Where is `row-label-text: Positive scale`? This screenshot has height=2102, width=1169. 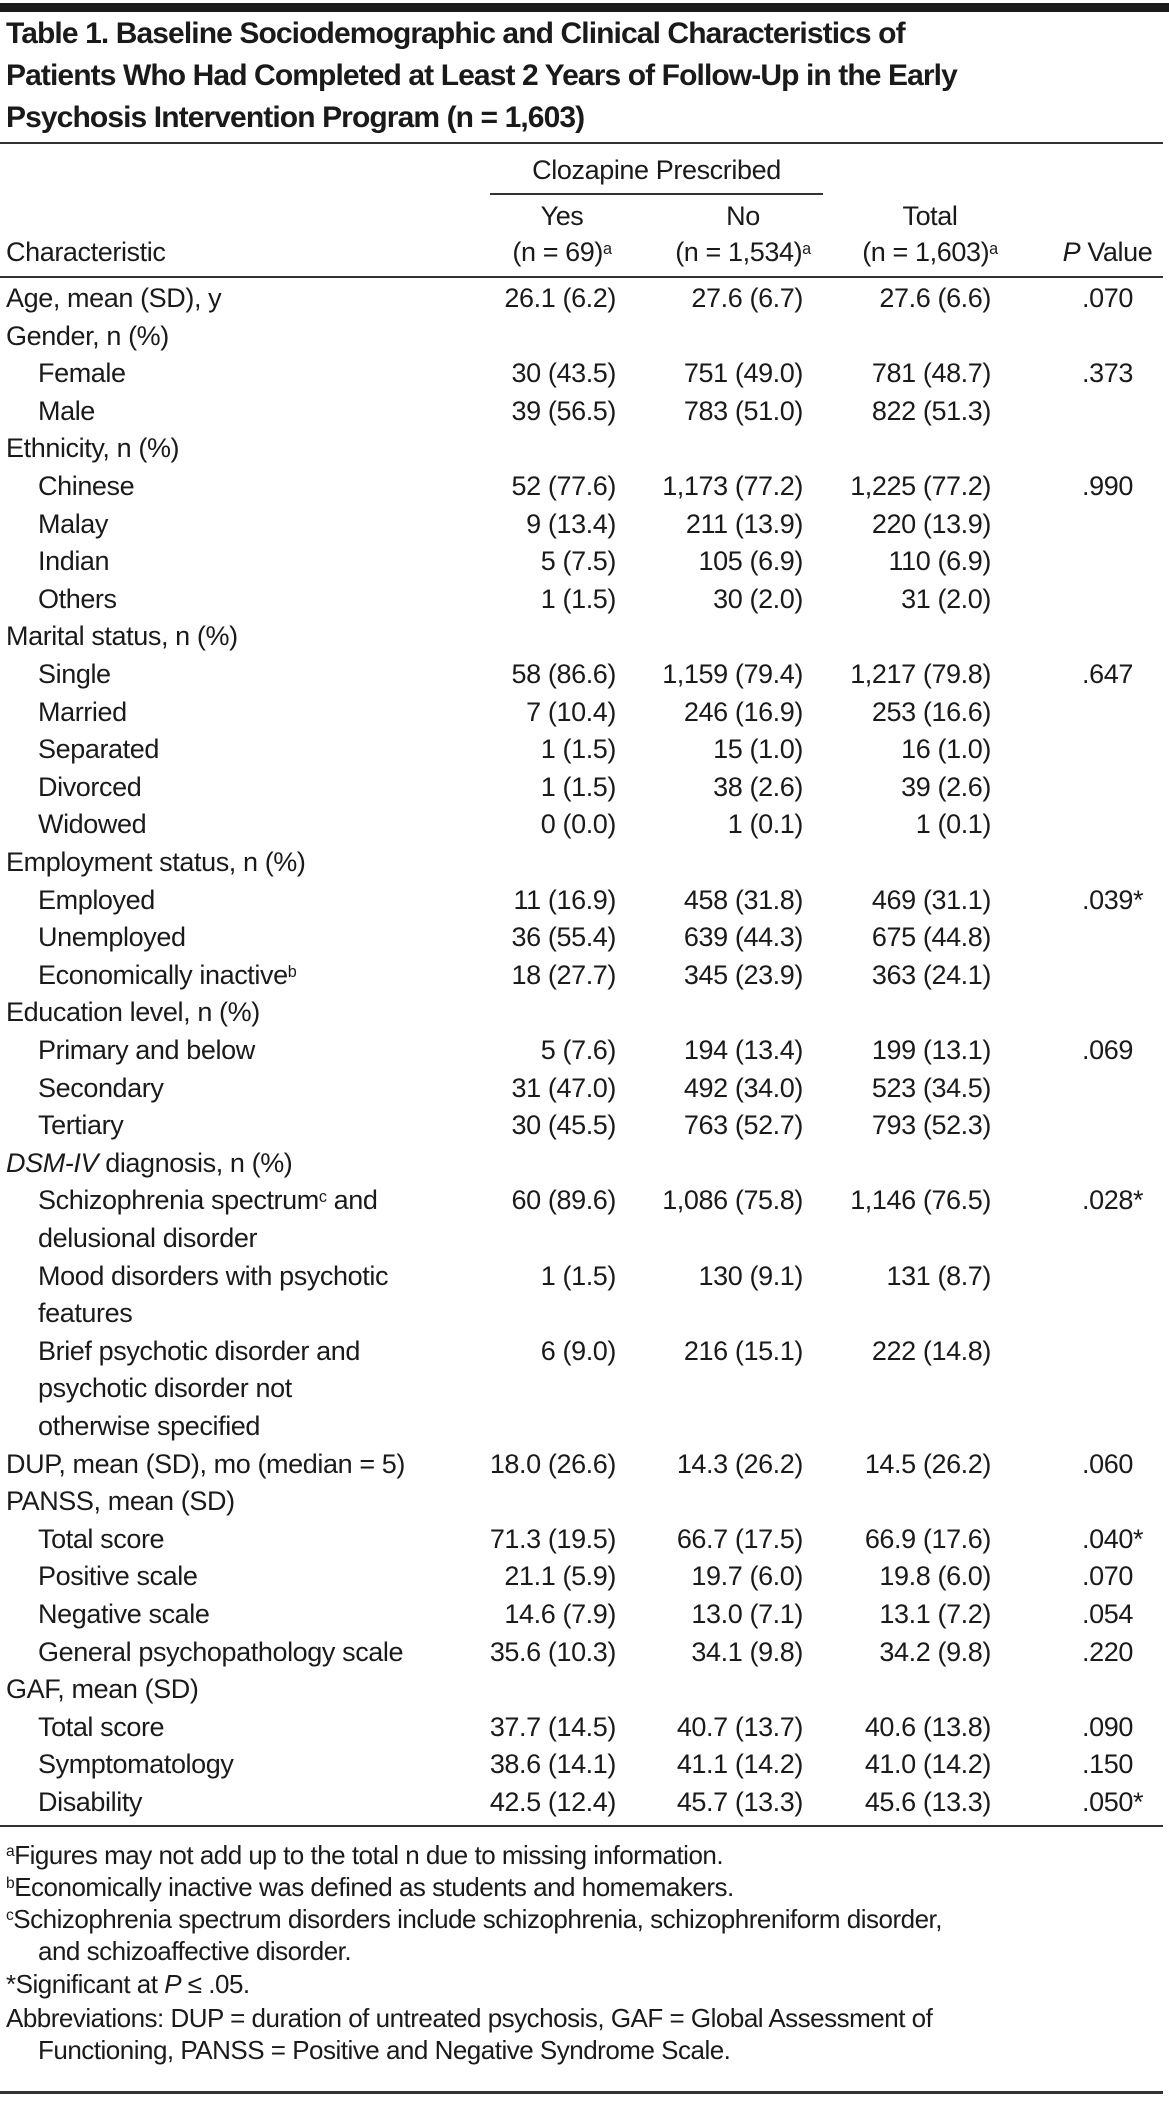
row-label-text: Positive scale is located at coordinates (118, 1576).